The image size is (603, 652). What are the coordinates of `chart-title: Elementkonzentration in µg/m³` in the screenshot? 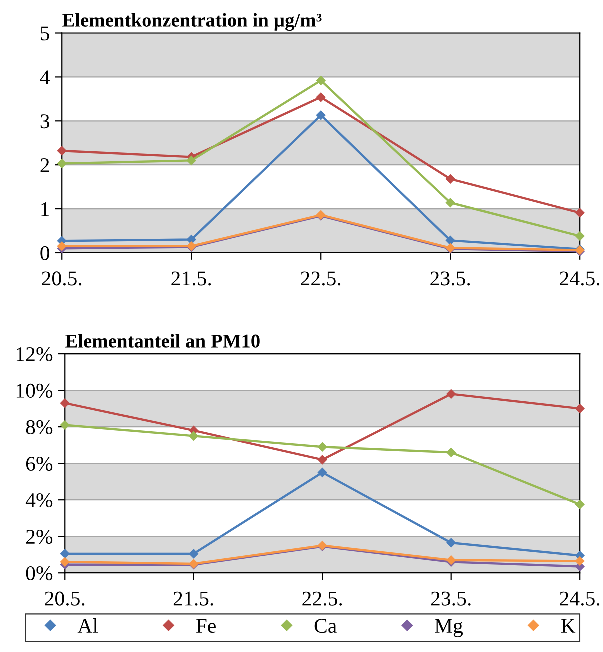 It's located at (192, 22).